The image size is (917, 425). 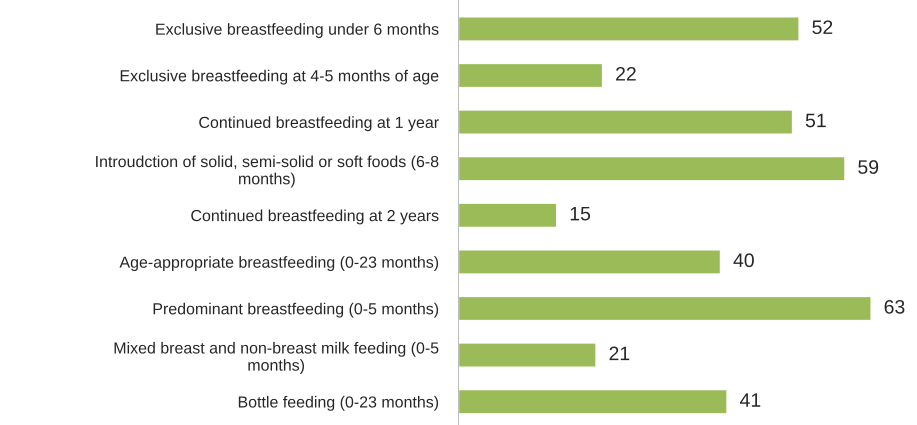 I want to click on y-tick-label: Exclusive breastfeeding at 4-5 months of age, so click(x=279, y=77).